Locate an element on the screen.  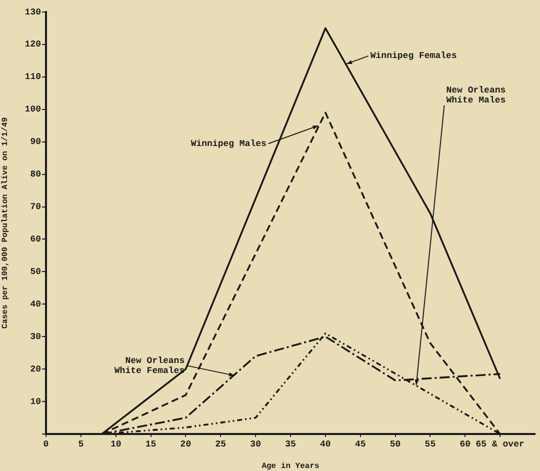
y-axis-title: Cases per 100,000 Population Alive on 1/1/49 is located at coordinates (5, 223).